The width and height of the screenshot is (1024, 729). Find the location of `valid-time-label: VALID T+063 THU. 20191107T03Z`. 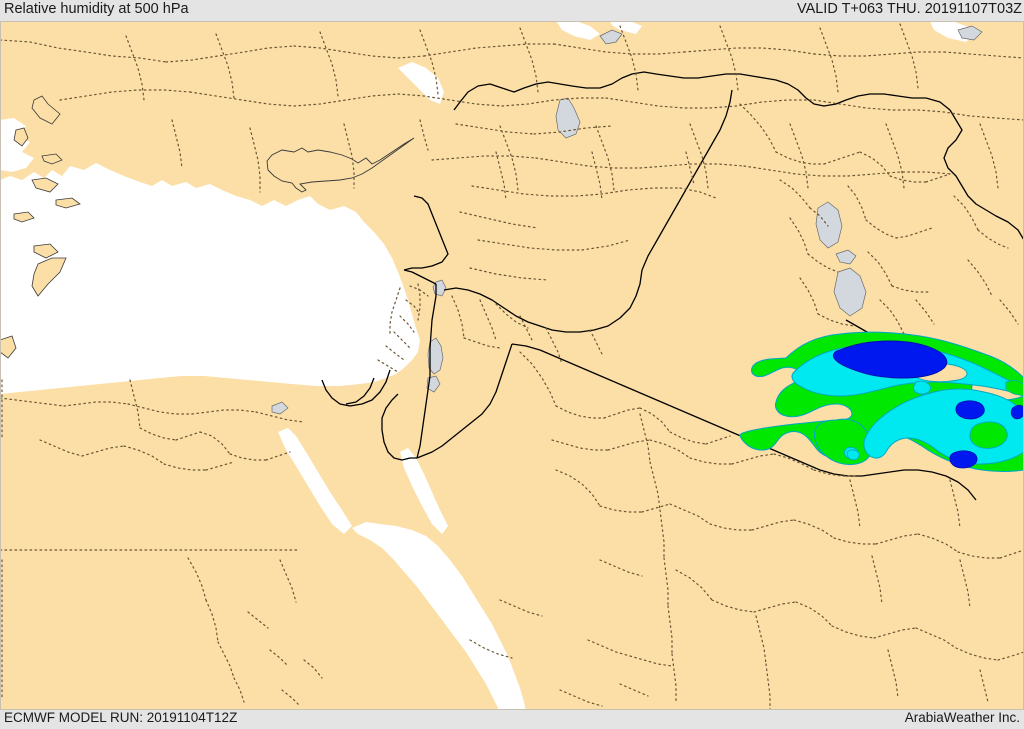

valid-time-label: VALID T+063 THU. 20191107T03Z is located at coordinates (909, 9).